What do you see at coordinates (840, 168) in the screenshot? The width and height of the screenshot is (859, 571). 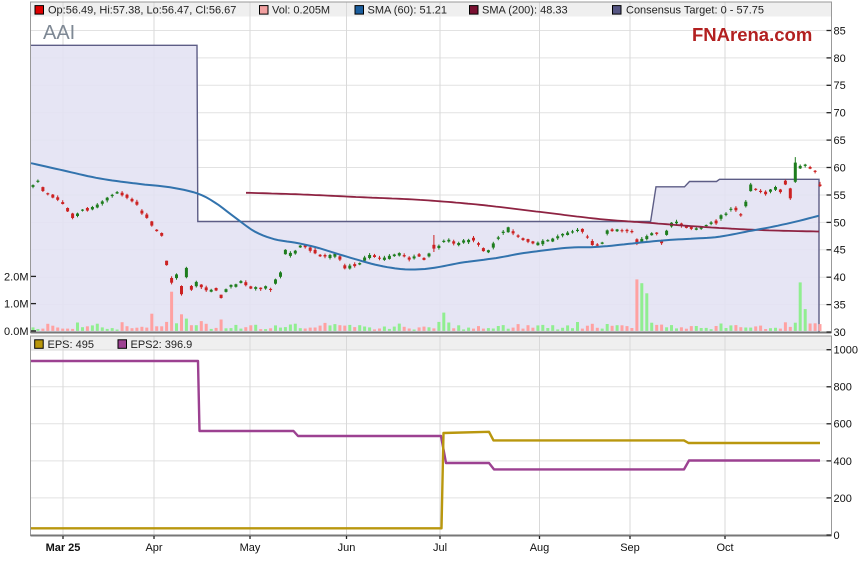 I see `svg-text: 60` at bounding box center [840, 168].